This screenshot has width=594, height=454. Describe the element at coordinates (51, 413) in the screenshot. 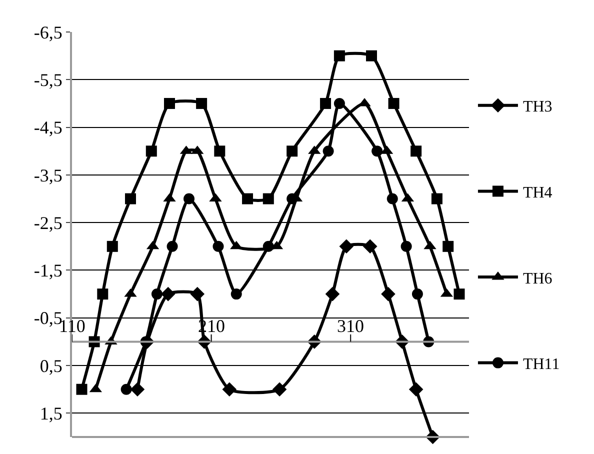

I see `y-tick-label: 1,5` at that location.